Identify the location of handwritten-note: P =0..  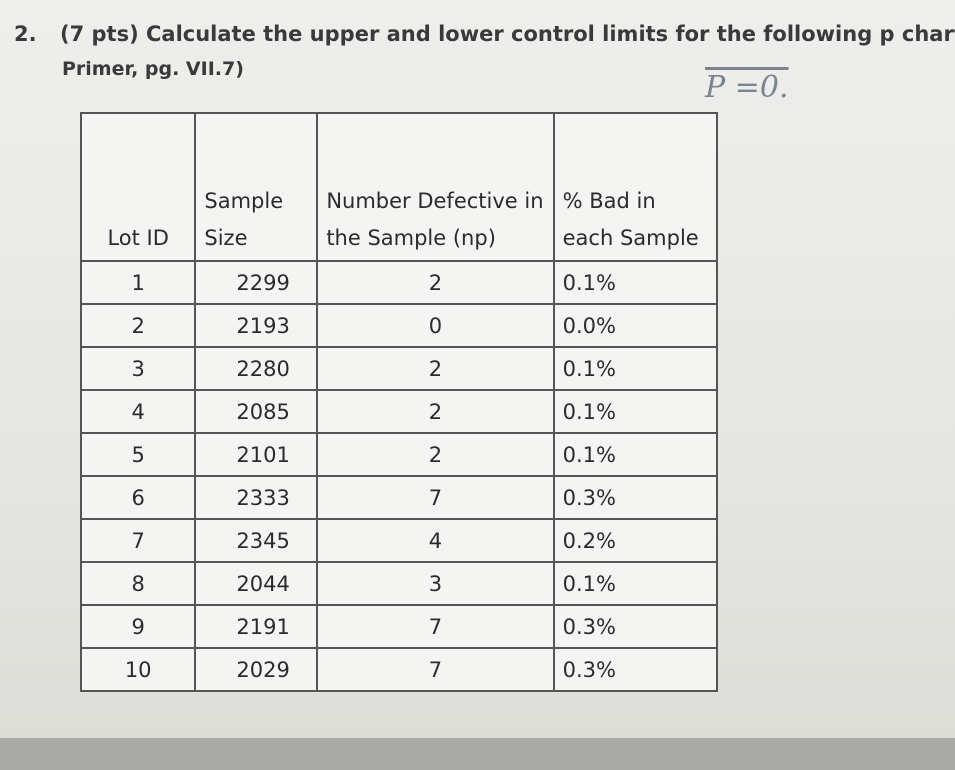
(747, 87).